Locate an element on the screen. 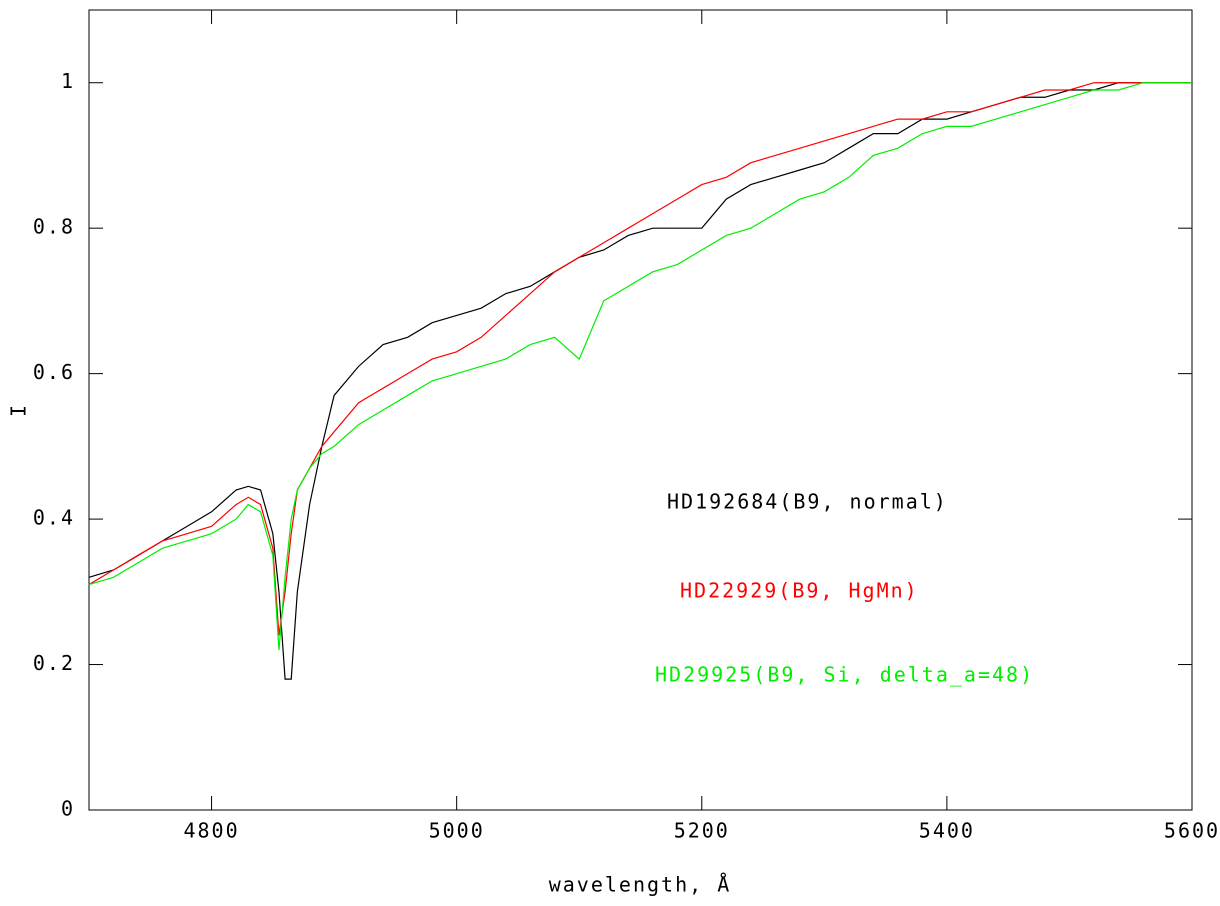 Image resolution: width=1220 pixels, height=906 pixels. y-tick-label: 1 is located at coordinates (68, 81).